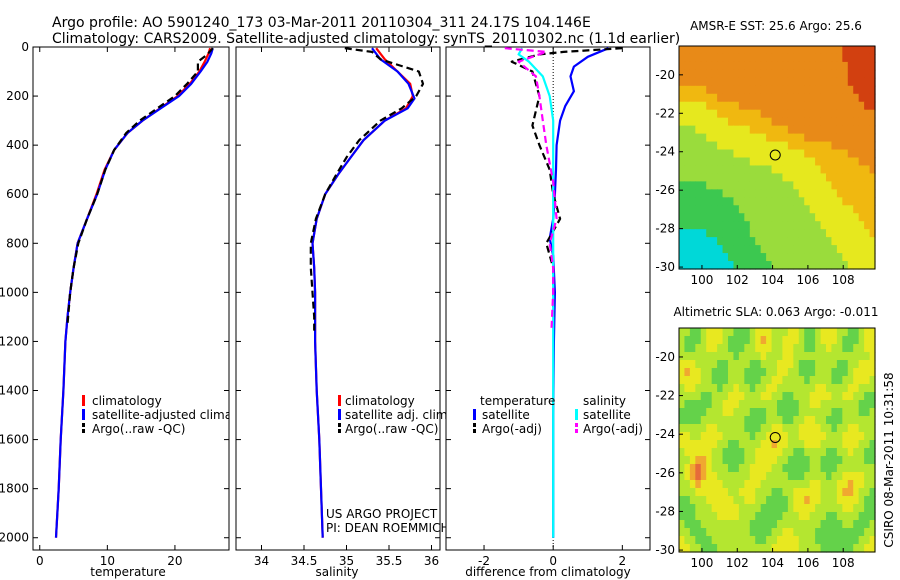 The image size is (900, 580). I want to click on y-tick-label: 2000, so click(14, 538).